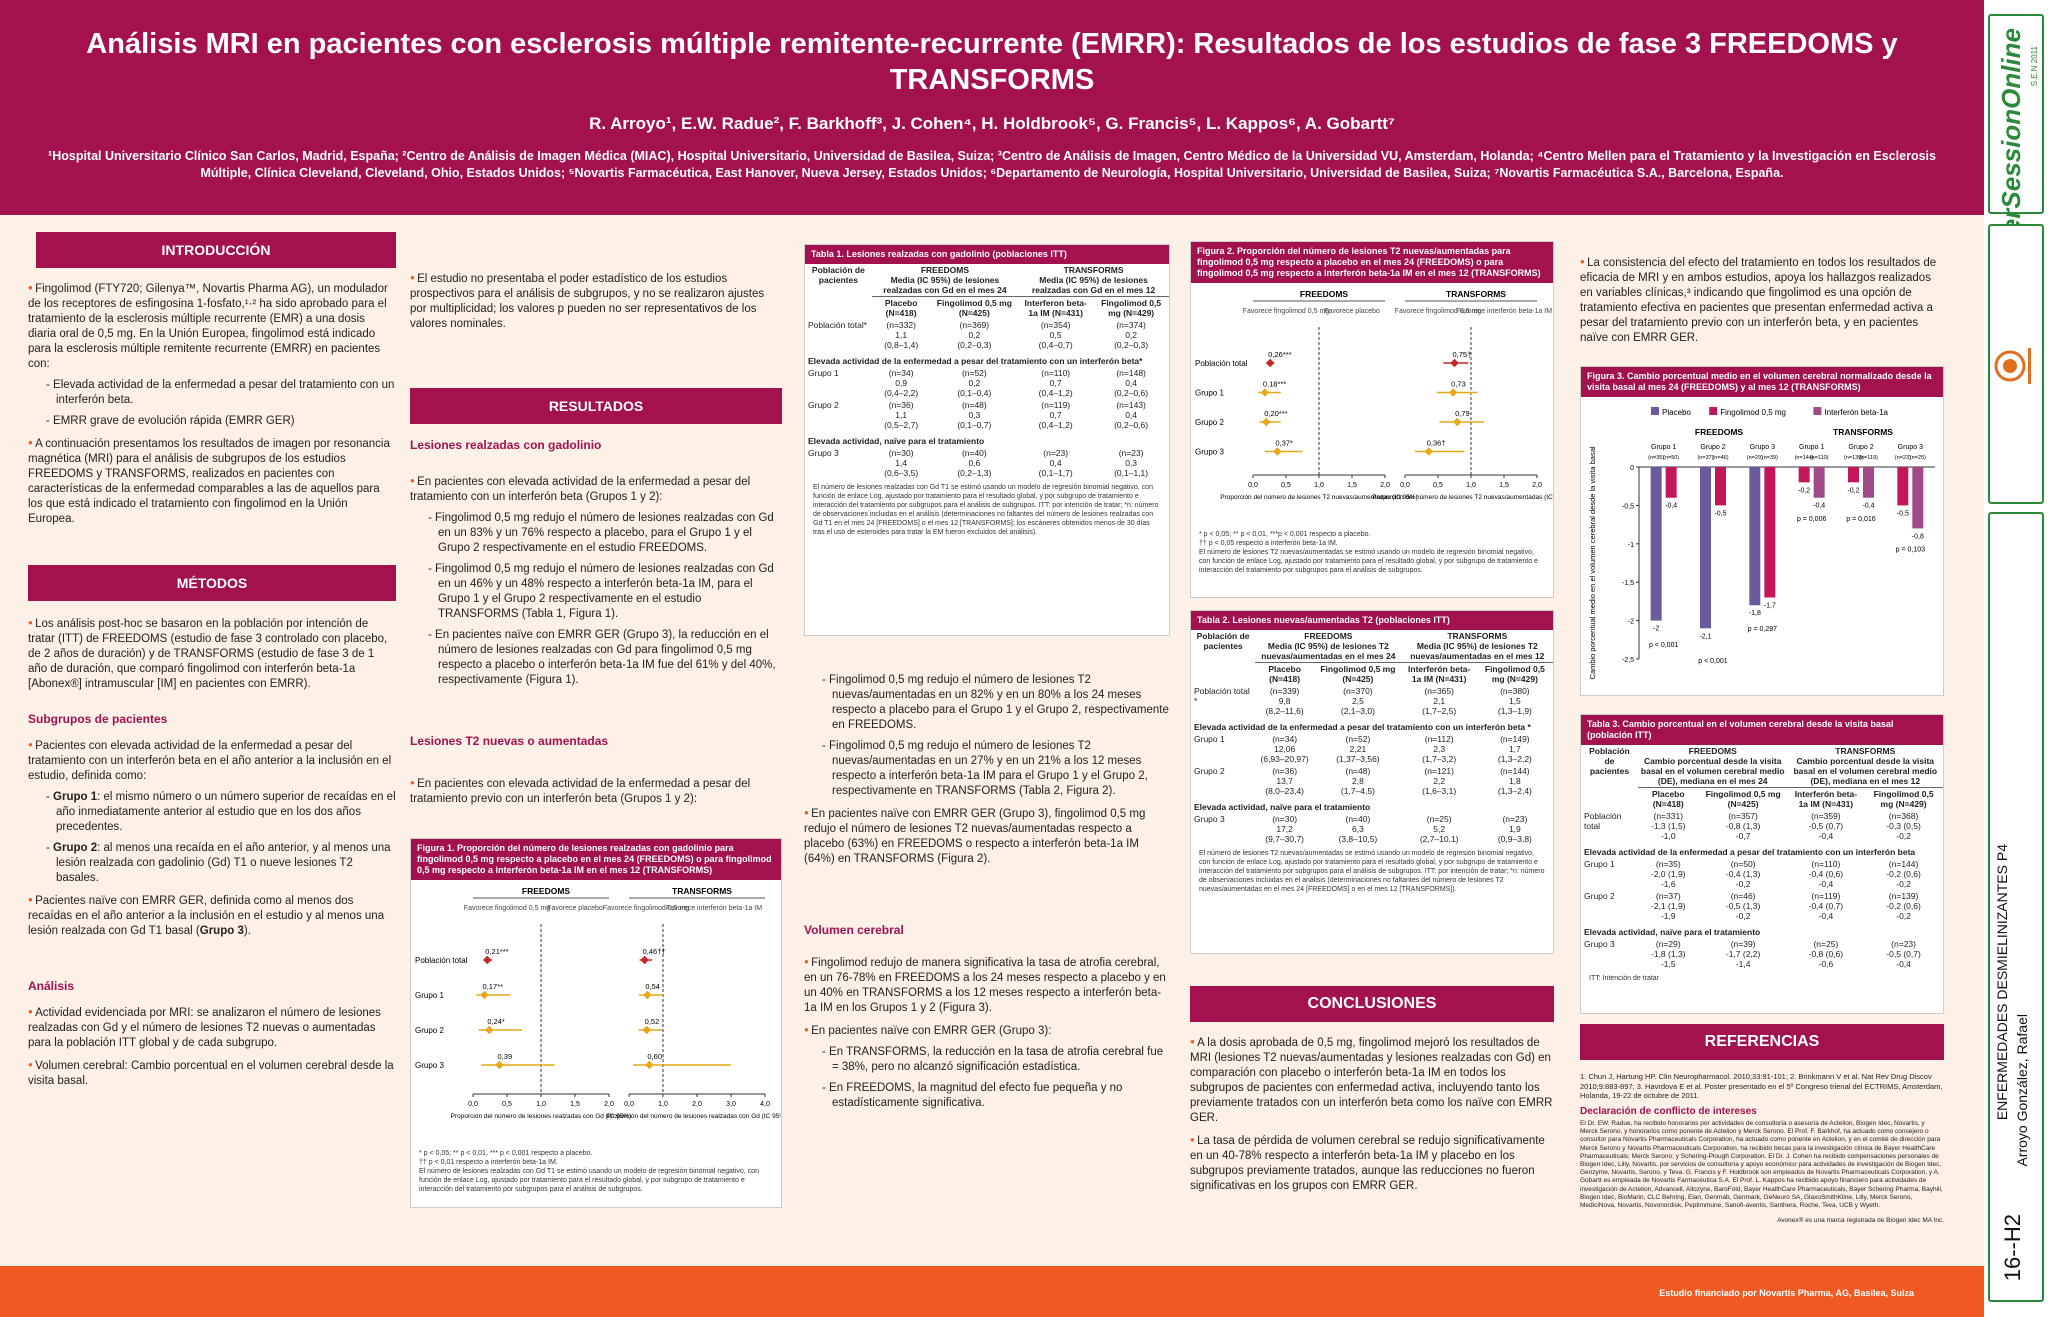 This screenshot has width=2048, height=1317. I want to click on cell-line: (n=148), so click(1131, 373).